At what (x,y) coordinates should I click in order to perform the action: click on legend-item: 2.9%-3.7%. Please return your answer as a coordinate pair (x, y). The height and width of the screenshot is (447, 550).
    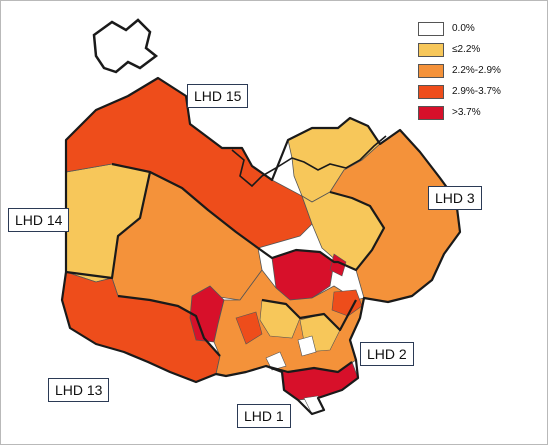
    Looking at the image, I should click on (459, 91).